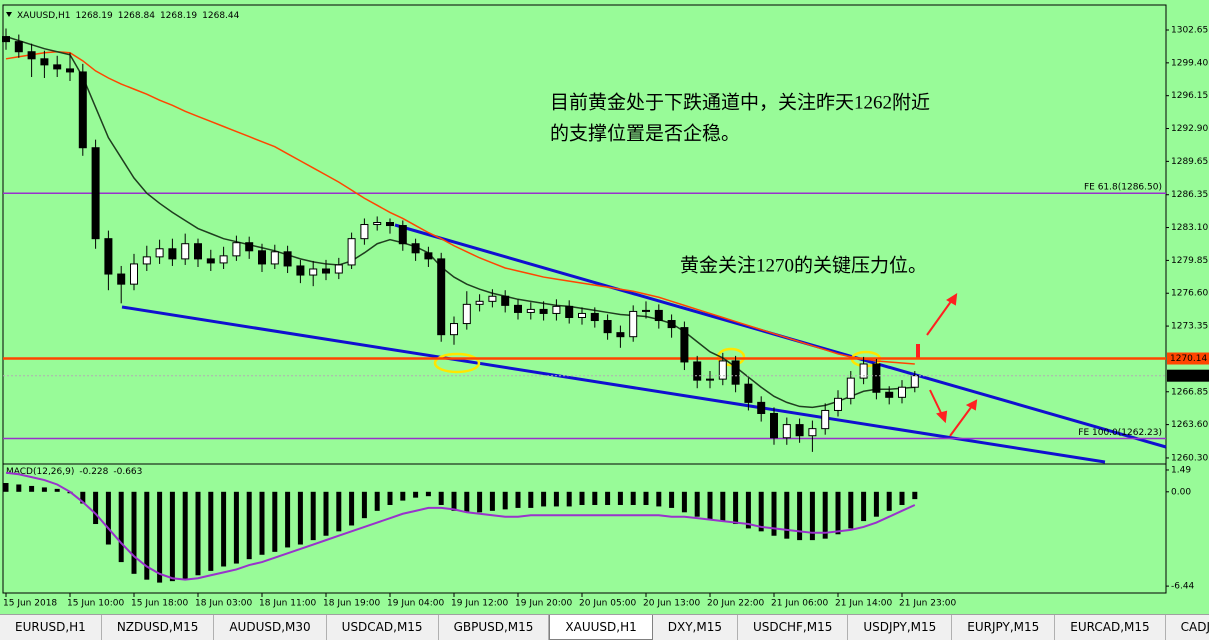 The width and height of the screenshot is (1209, 640). What do you see at coordinates (74, 472) in the screenshot?
I see `macd-header: MACD(12,26,9) -0.228 -0.663` at bounding box center [74, 472].